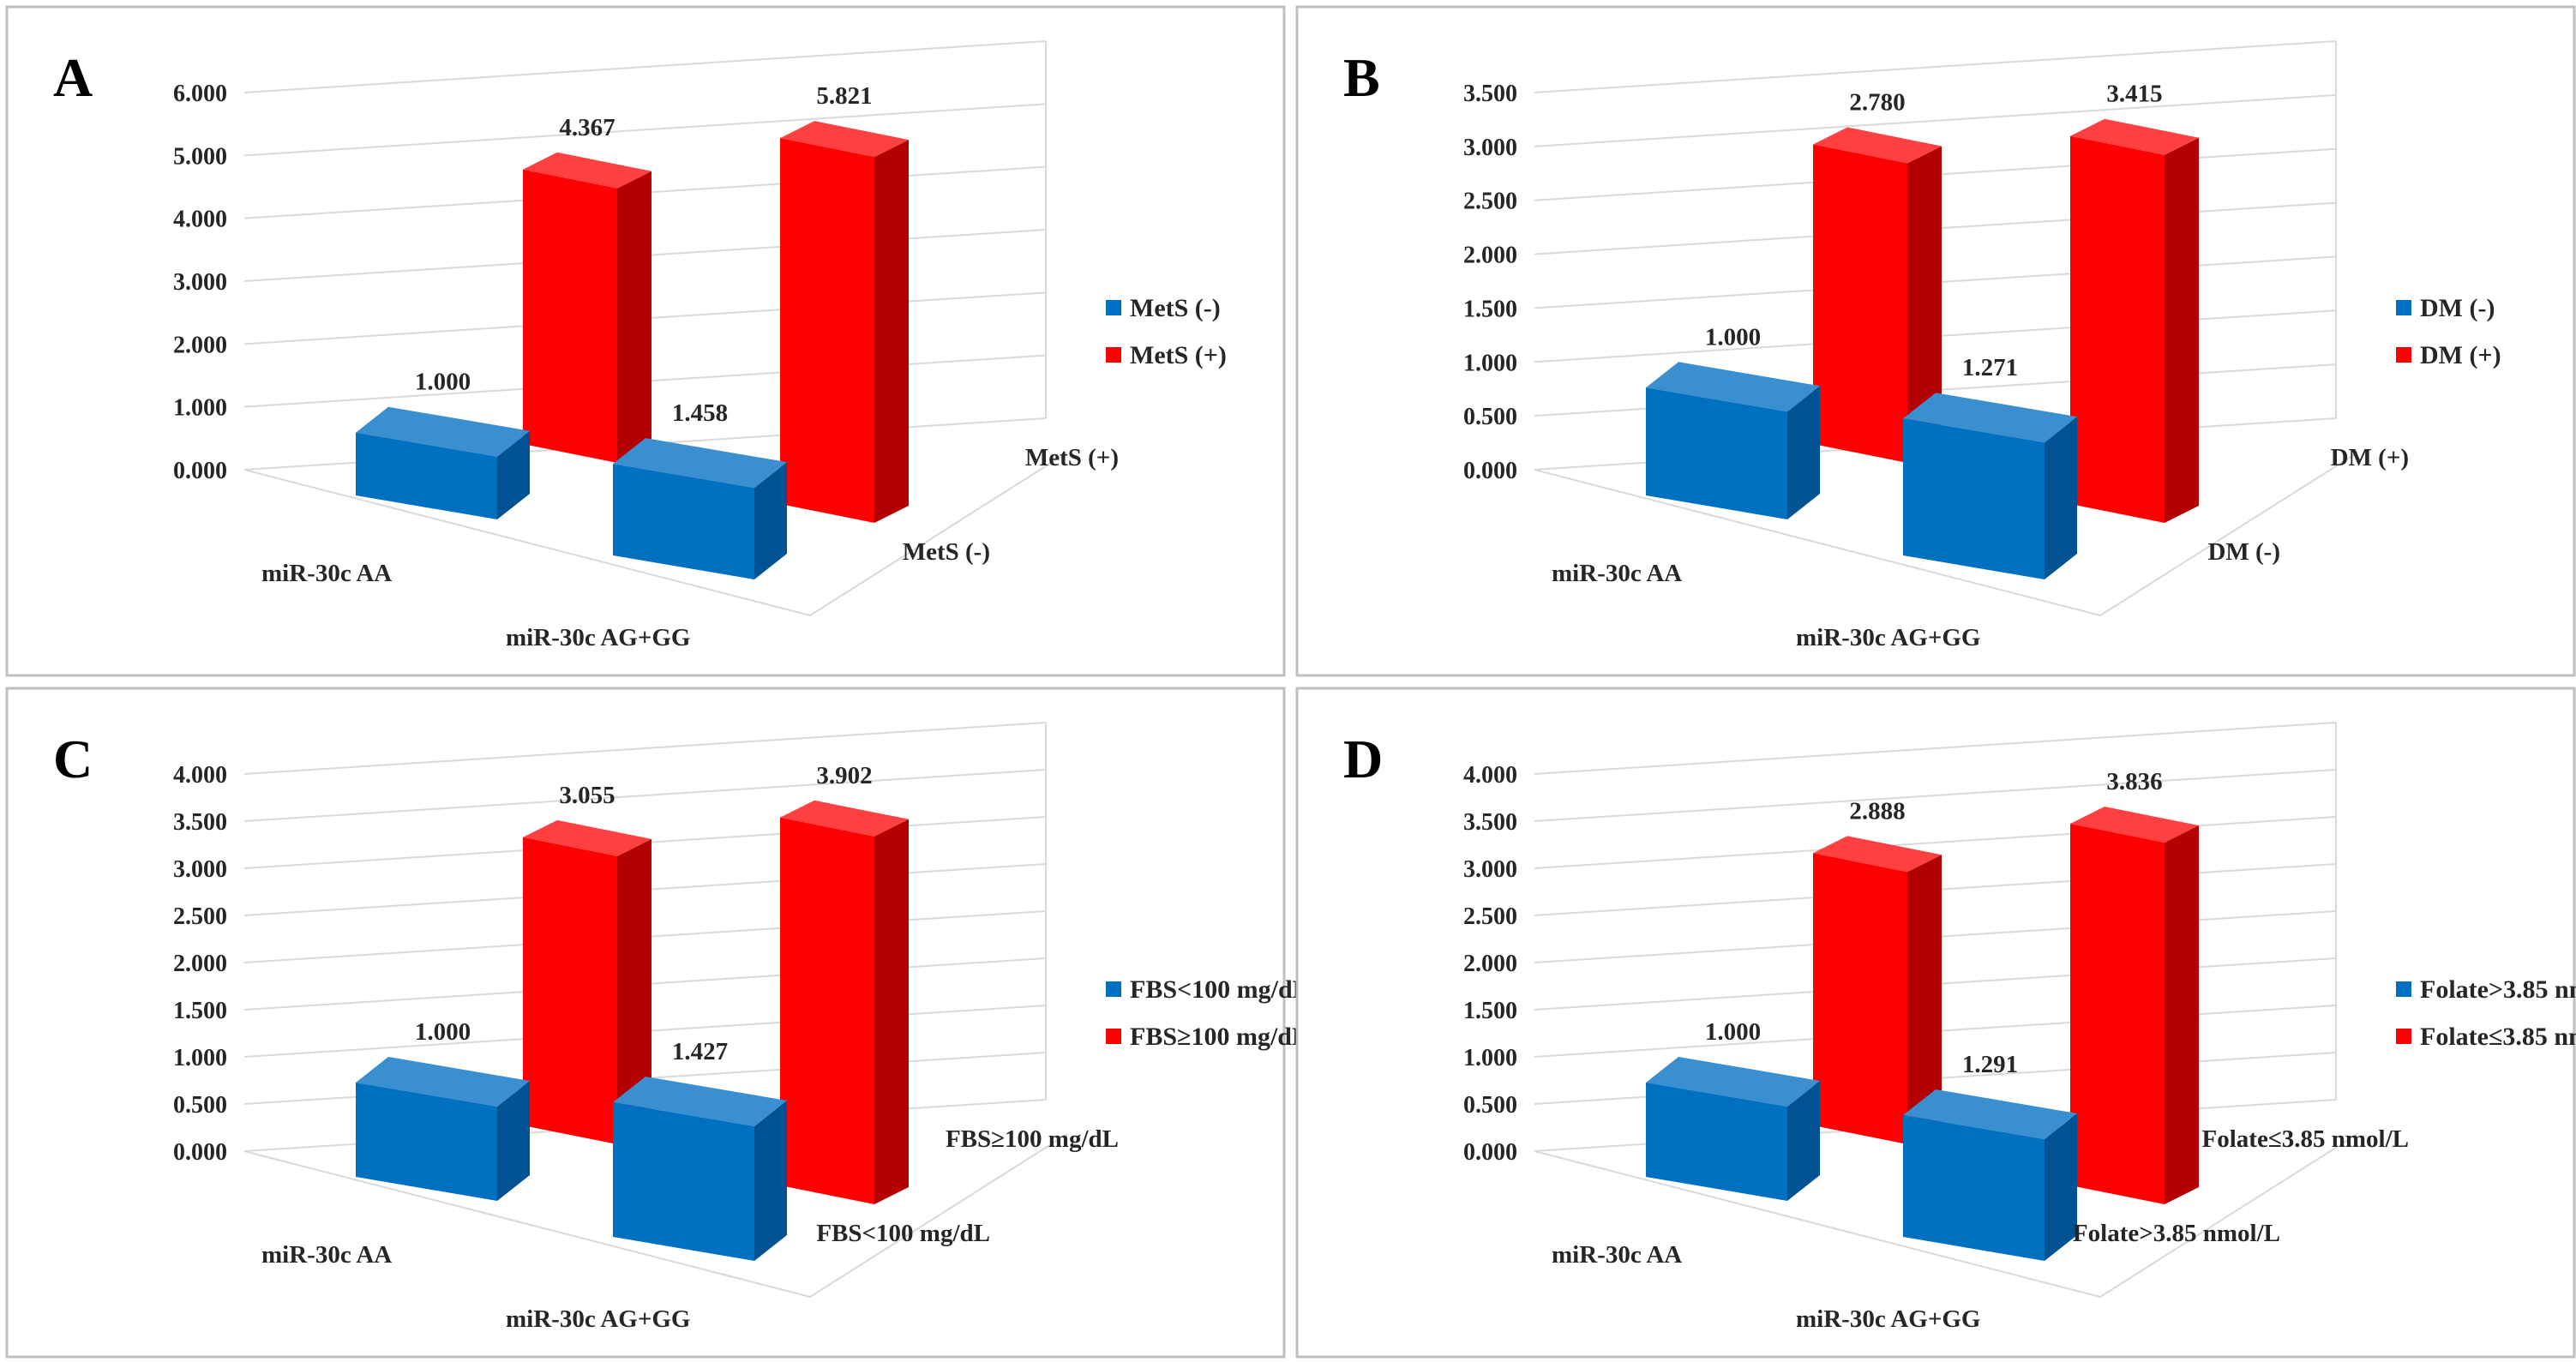 The image size is (2576, 1362). What do you see at coordinates (2176, 1233) in the screenshot?
I see `depth-label: Folate>3.85 nmol/L` at bounding box center [2176, 1233].